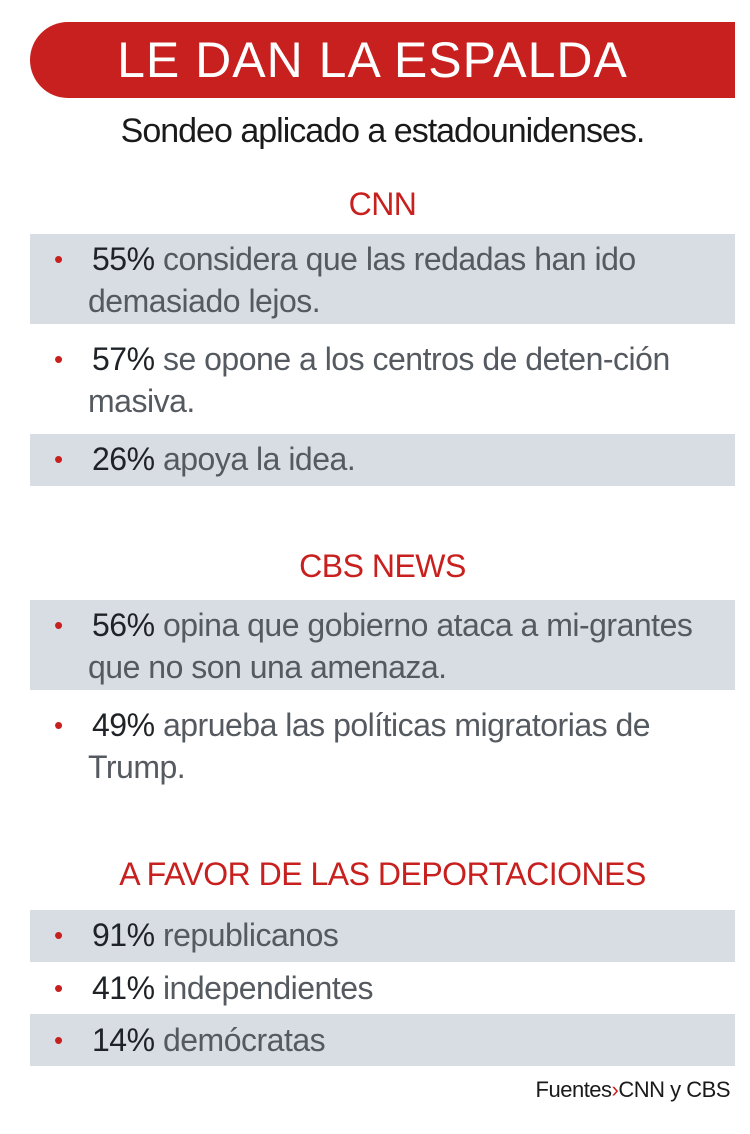  I want to click on percentage: 26%, so click(123, 459).